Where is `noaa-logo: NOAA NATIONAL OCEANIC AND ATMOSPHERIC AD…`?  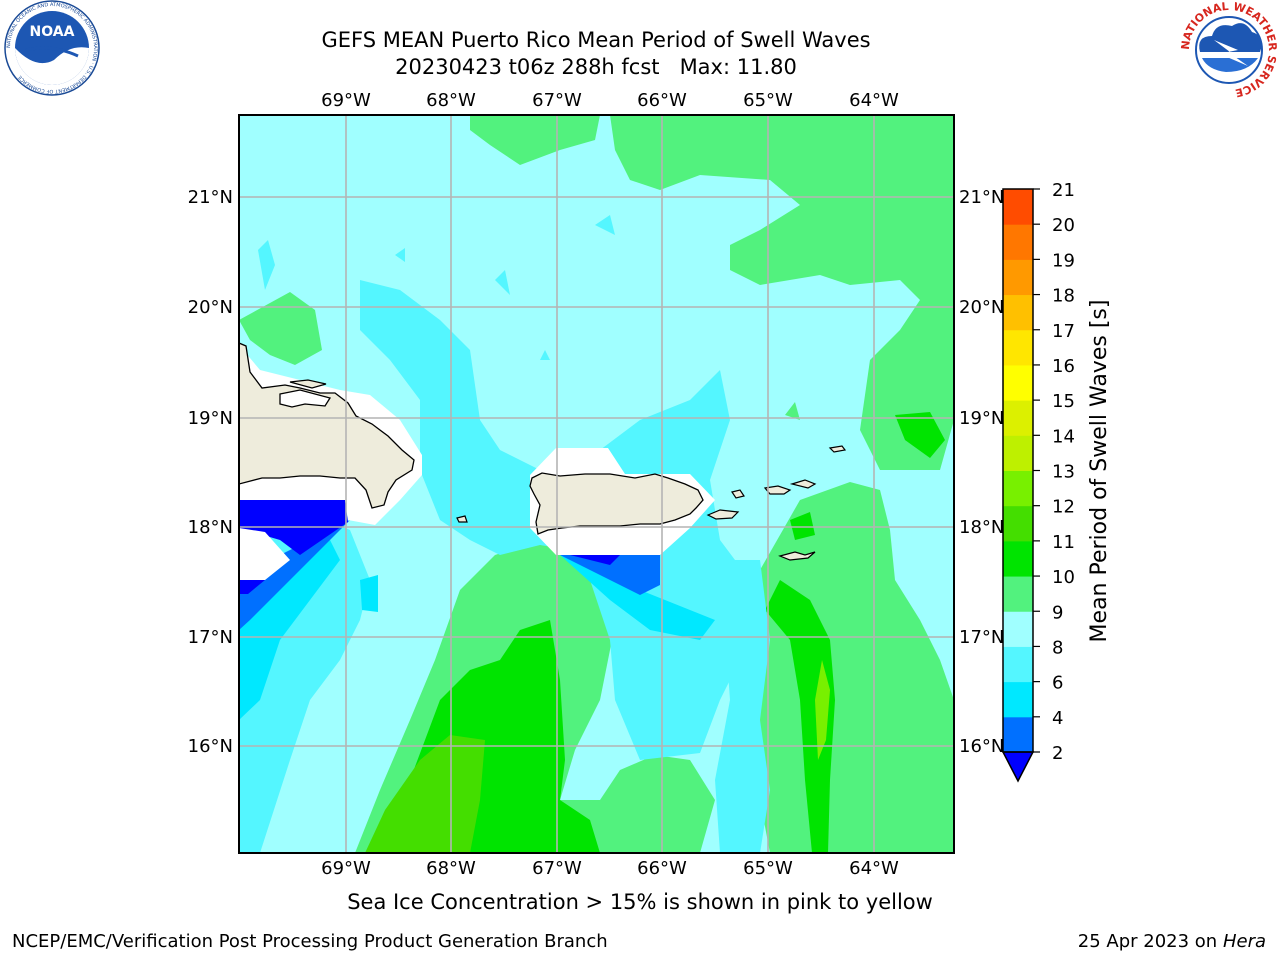
noaa-logo: NOAA NATIONAL OCEANIC AND ATMOSPHERIC AD… is located at coordinates (52, 48).